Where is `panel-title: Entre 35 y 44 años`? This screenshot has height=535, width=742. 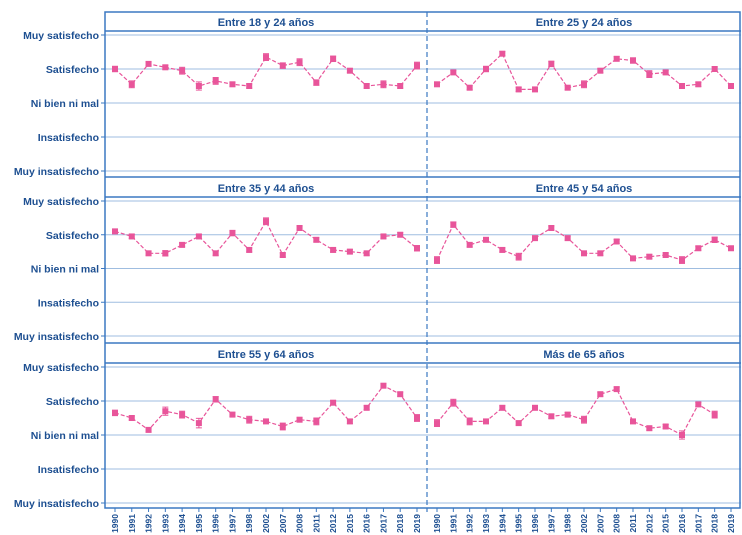
panel-title: Entre 35 y 44 años is located at coordinates (266, 189).